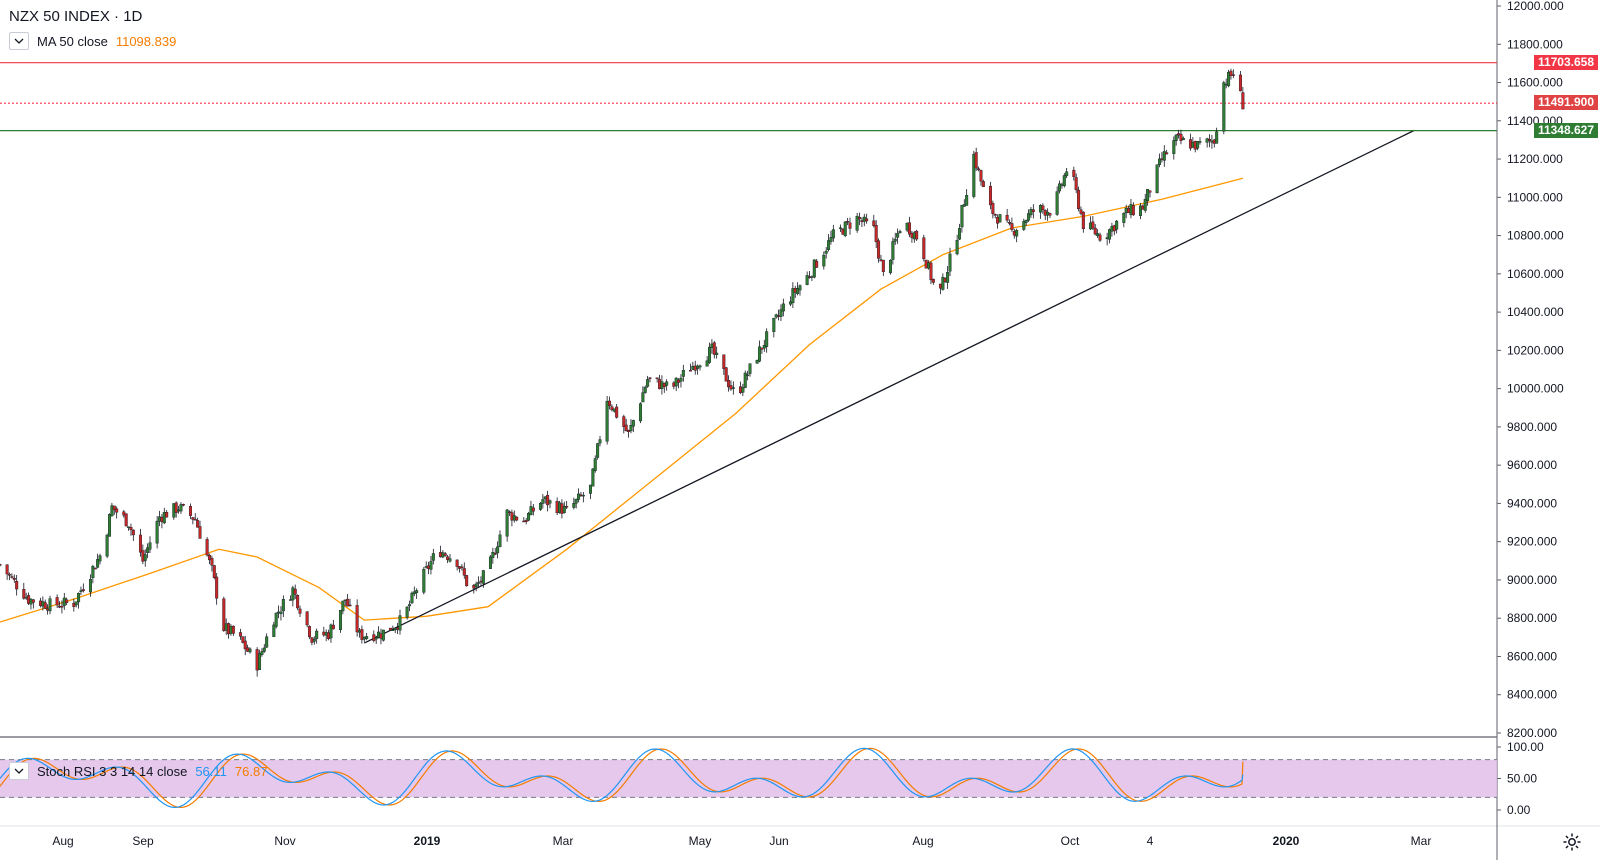 Image resolution: width=1600 pixels, height=860 pixels. Describe the element at coordinates (284, 841) in the screenshot. I see `time-tick-label: Nov` at that location.